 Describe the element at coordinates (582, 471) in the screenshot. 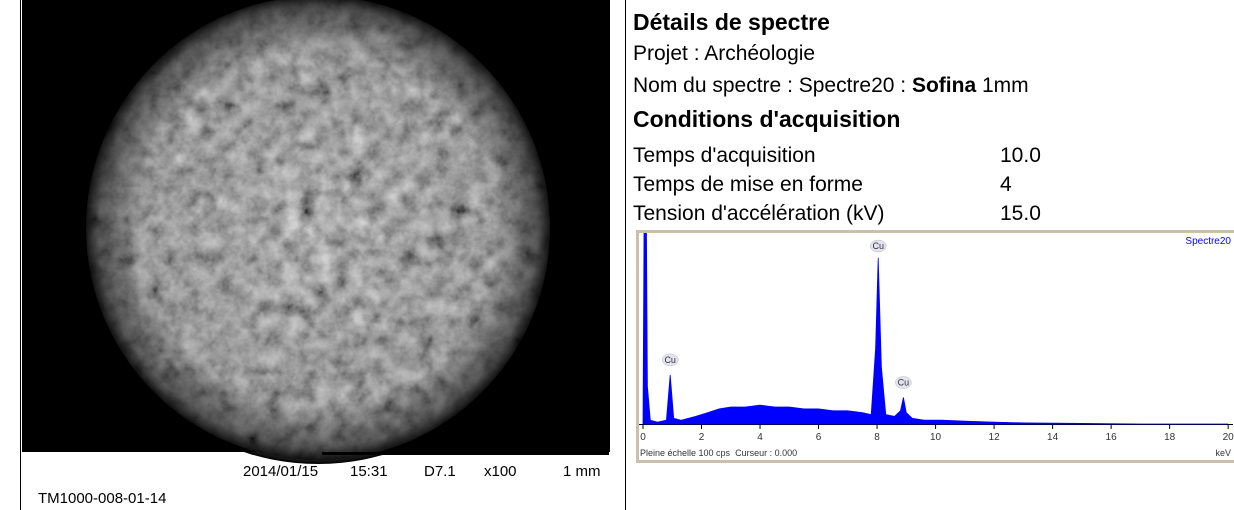

I see `scale: 1 mm` at that location.